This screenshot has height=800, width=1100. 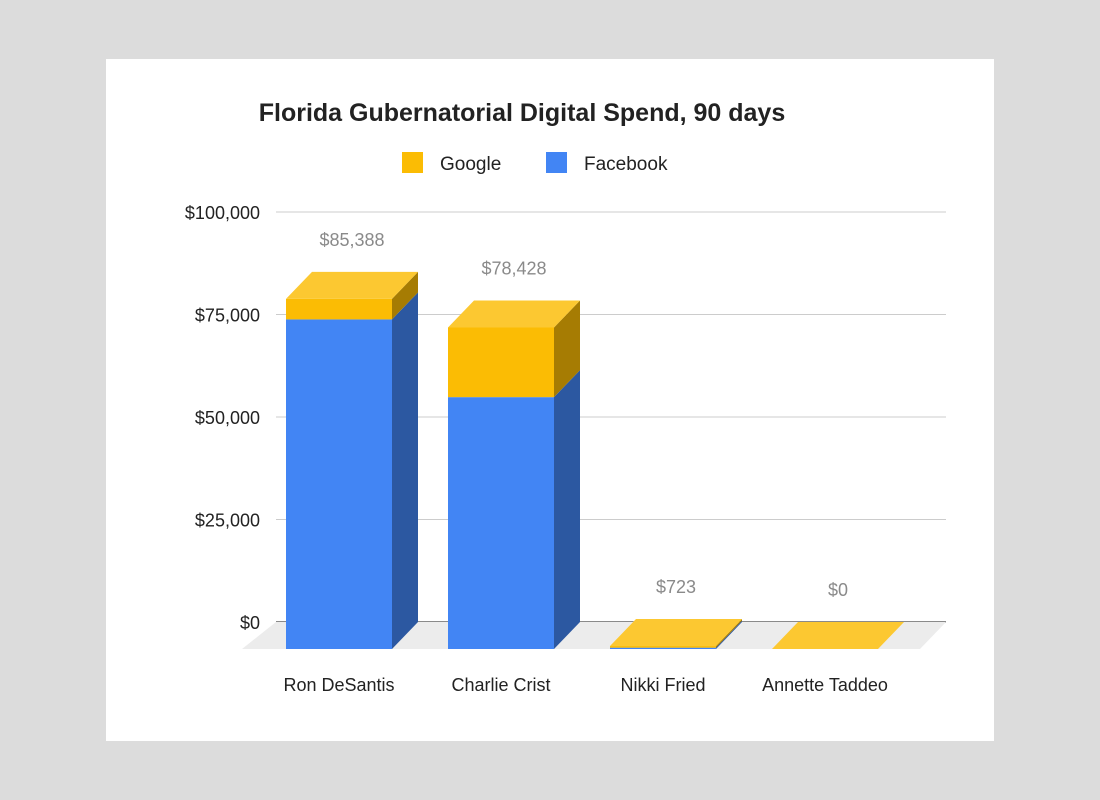 I want to click on chart-floor, so click(x=594, y=635).